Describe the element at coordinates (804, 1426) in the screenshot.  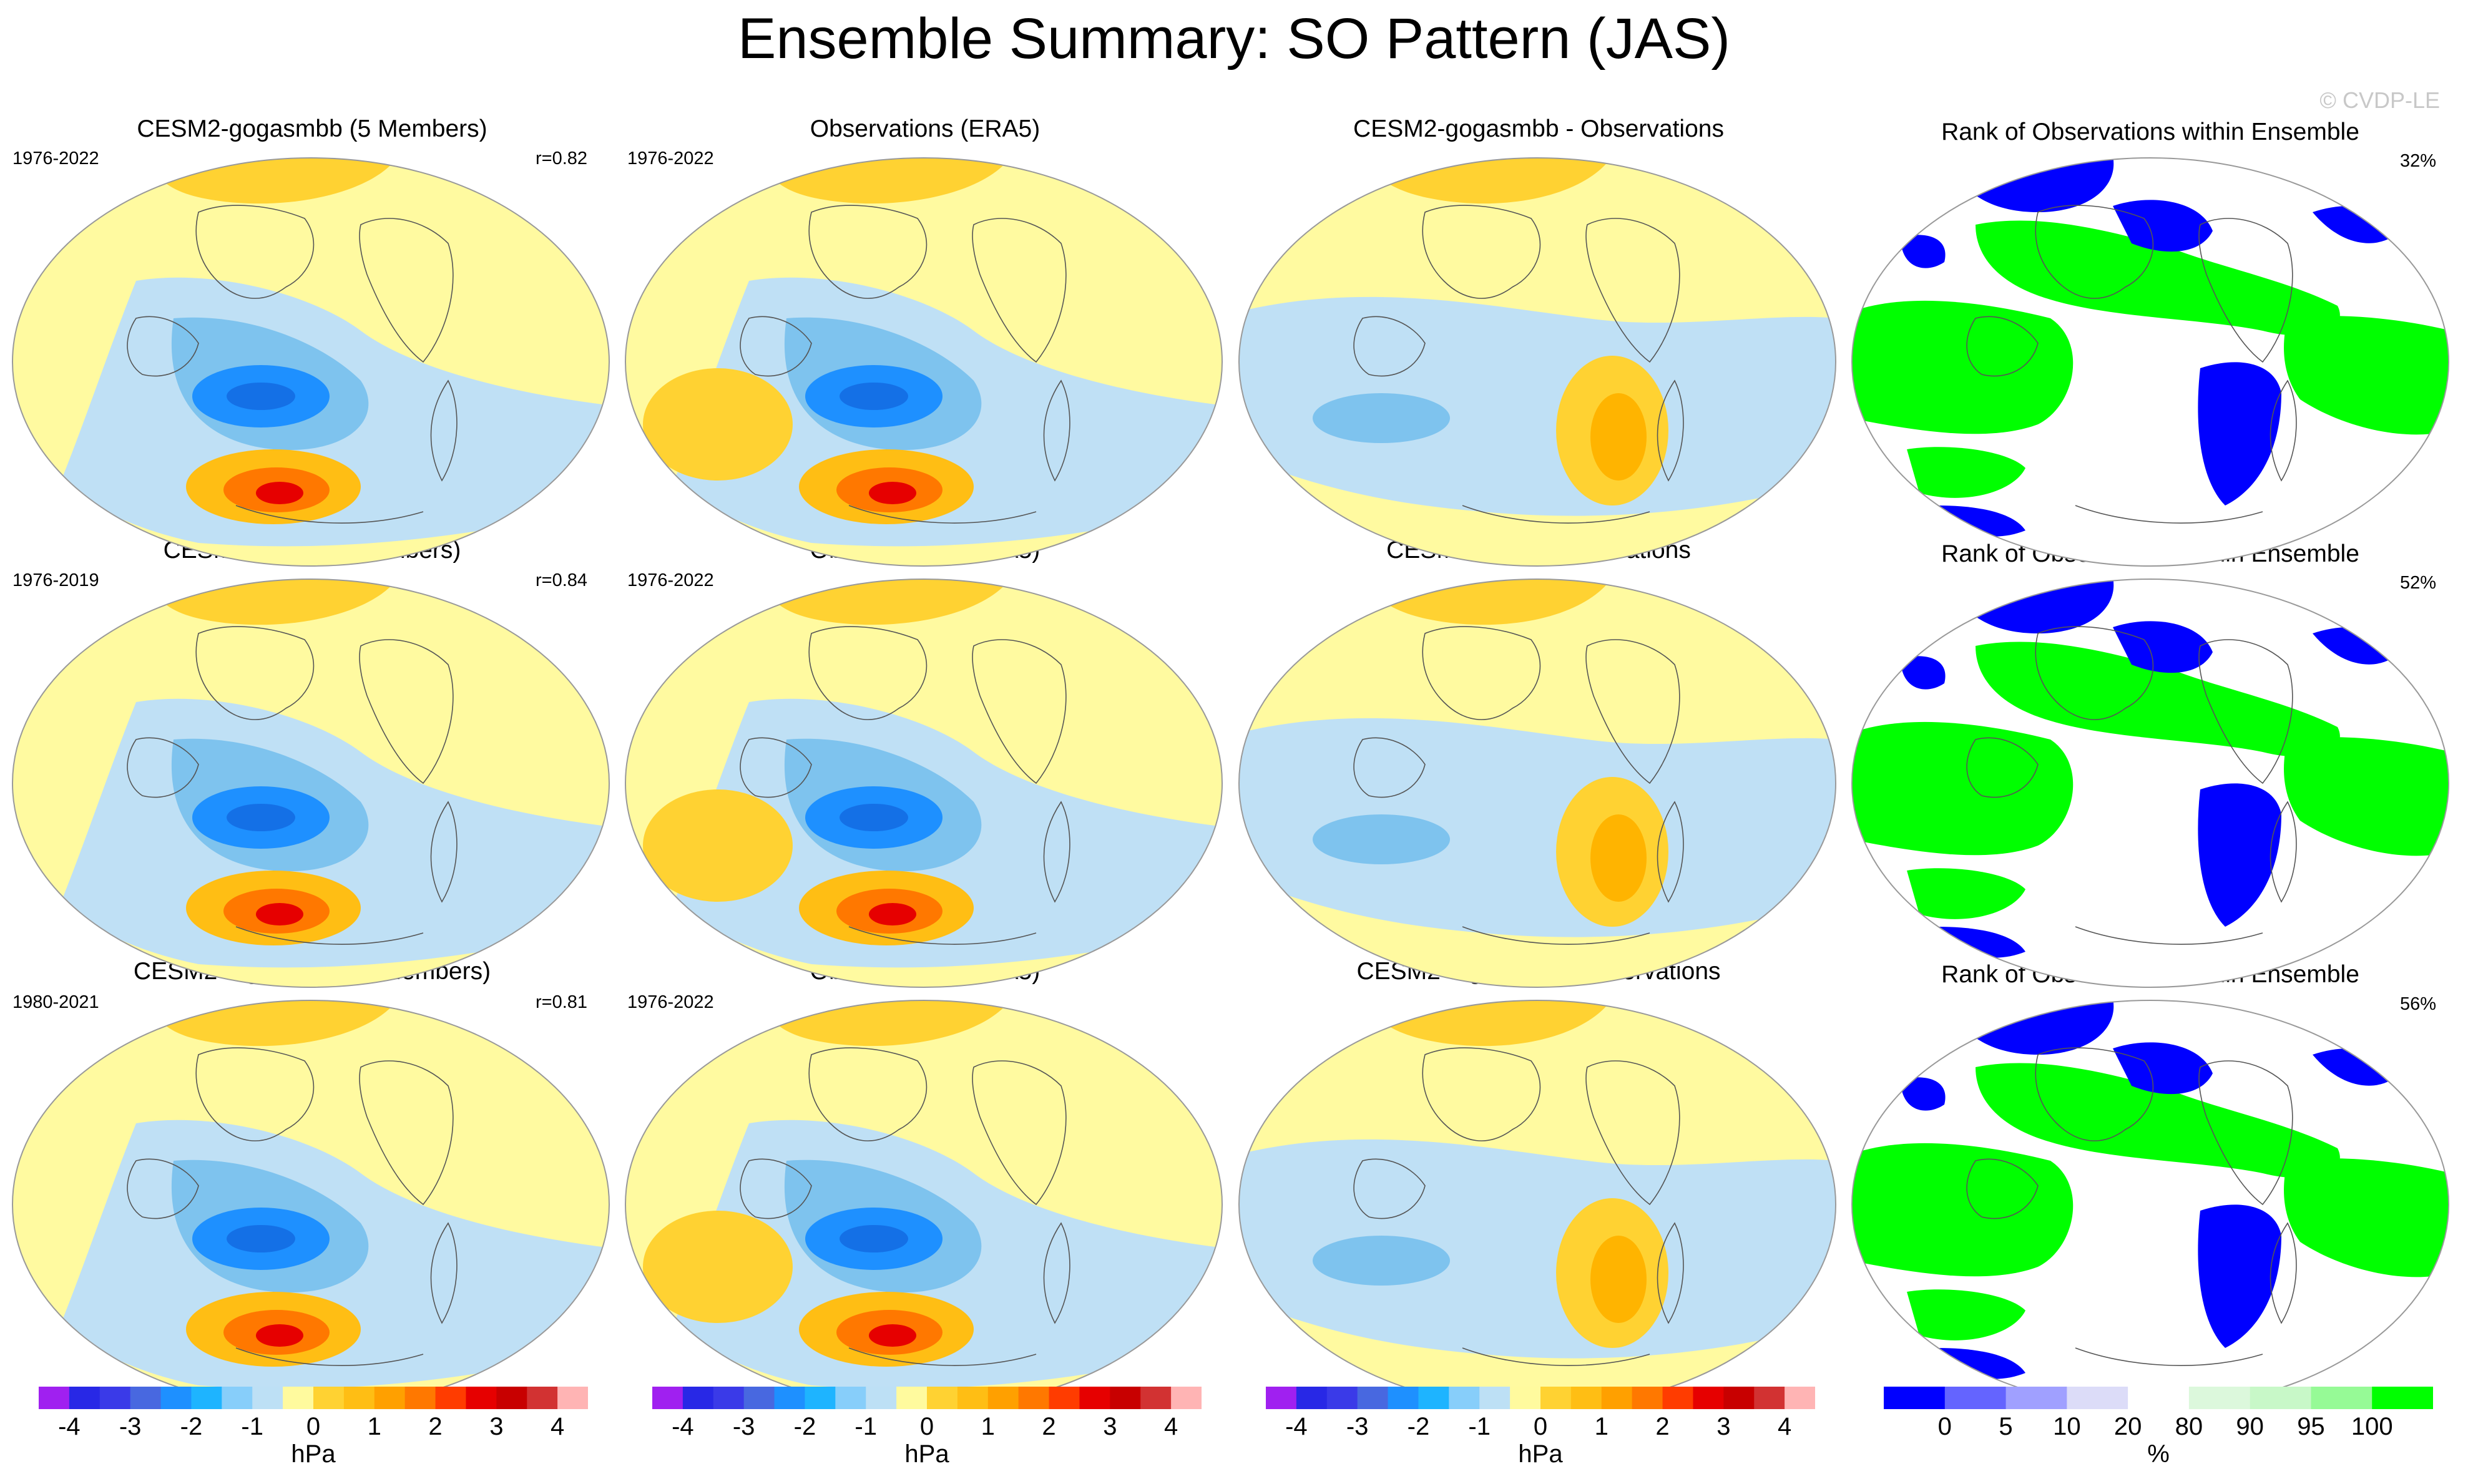
I see `hpa-colorbar-2-tick-label: -2` at that location.